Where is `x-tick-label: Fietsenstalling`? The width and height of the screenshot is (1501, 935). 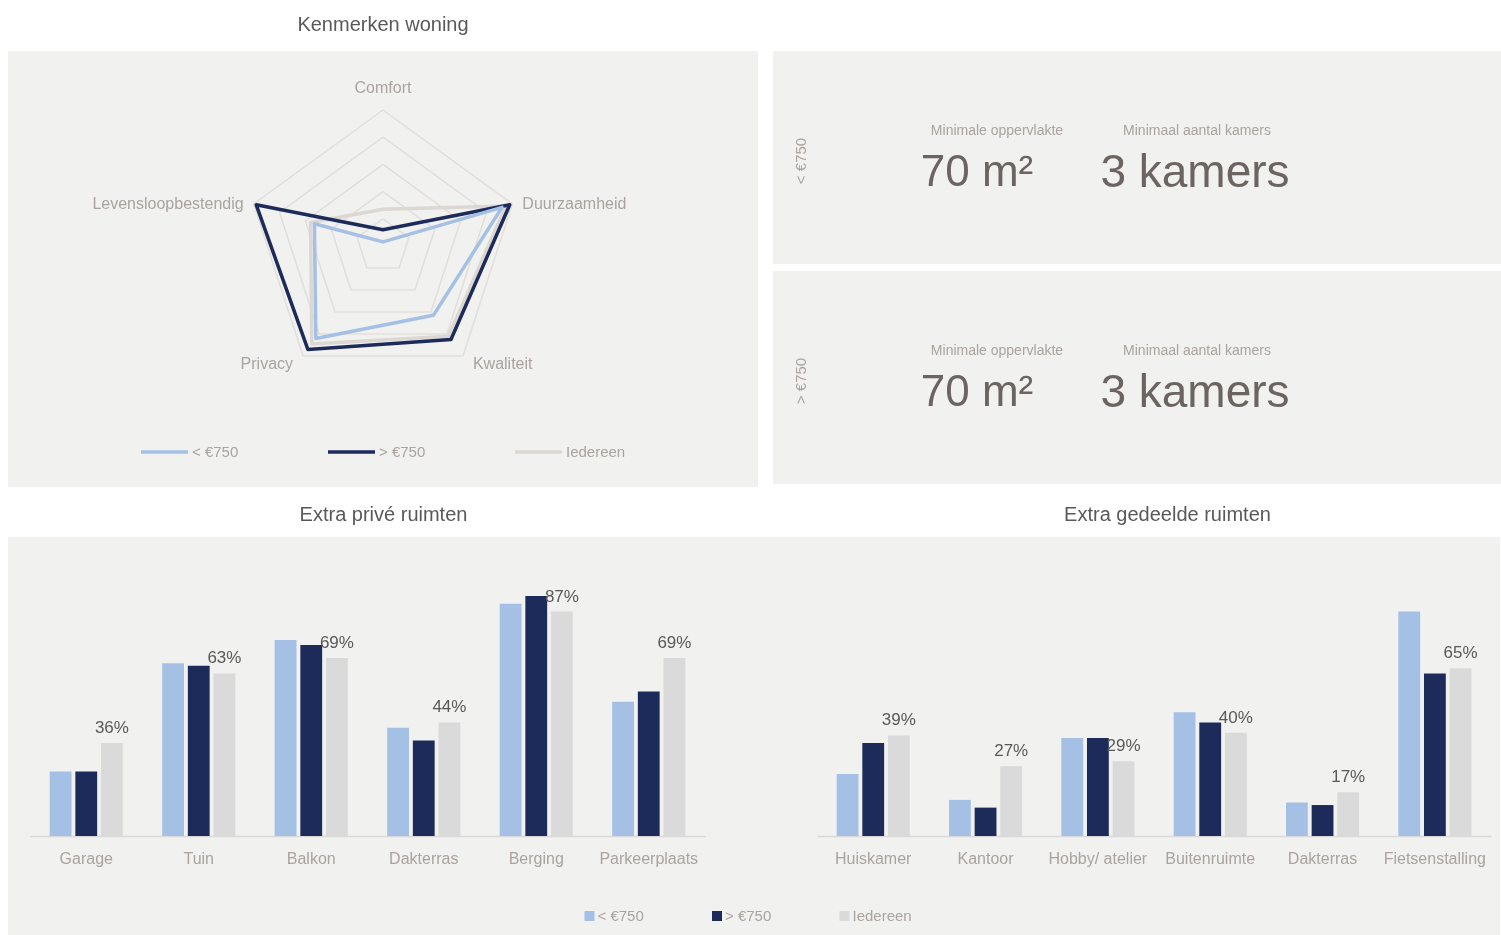 x-tick-label: Fietsenstalling is located at coordinates (1434, 858).